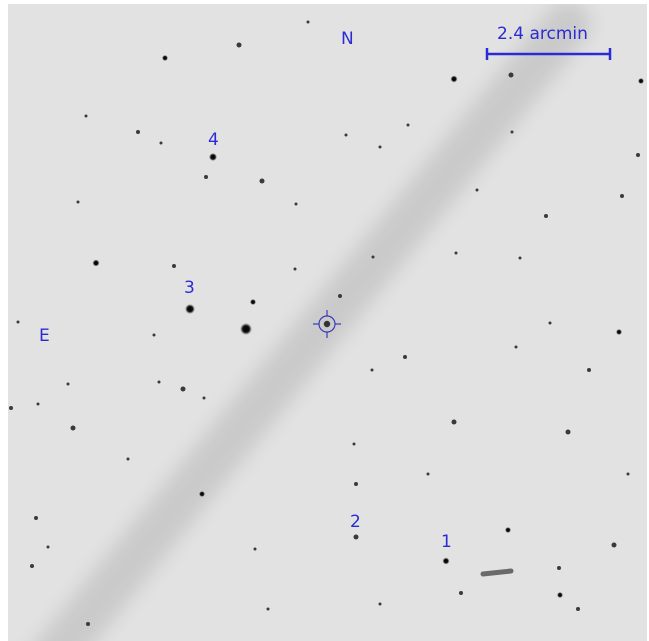 This screenshot has height=641, width=649. I want to click on star-label-1: 1, so click(446, 542).